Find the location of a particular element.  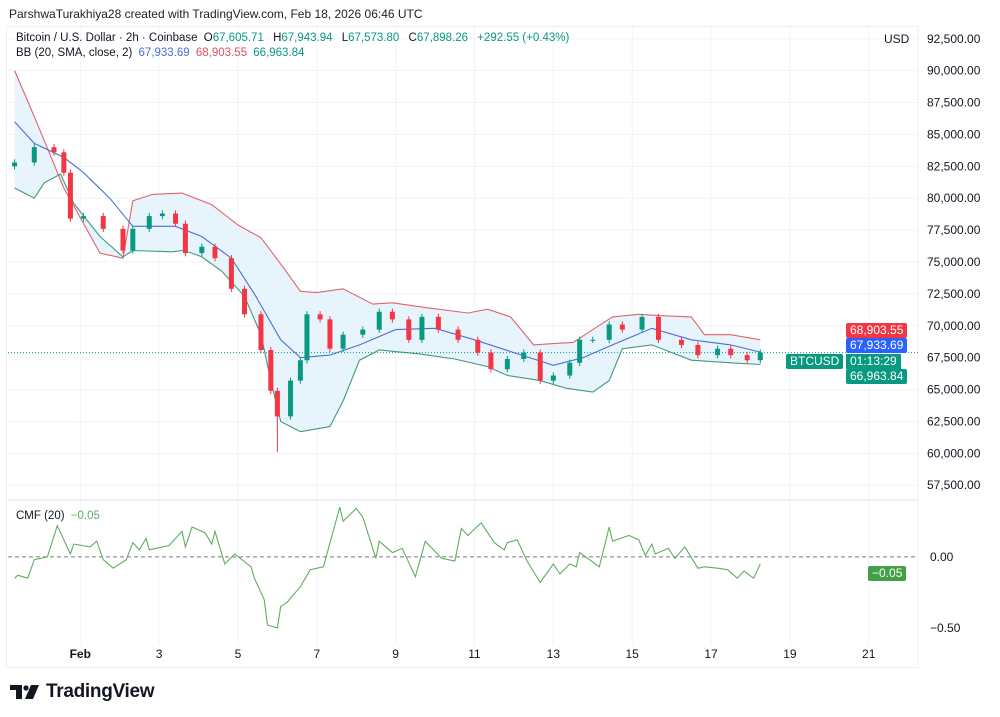

price-tick-label: 82,500.00 is located at coordinates (954, 166).